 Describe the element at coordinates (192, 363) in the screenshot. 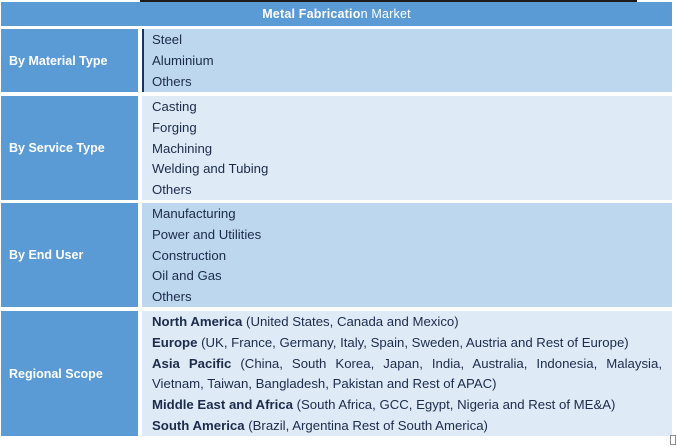

I see `region-name: Asia Pacific` at that location.